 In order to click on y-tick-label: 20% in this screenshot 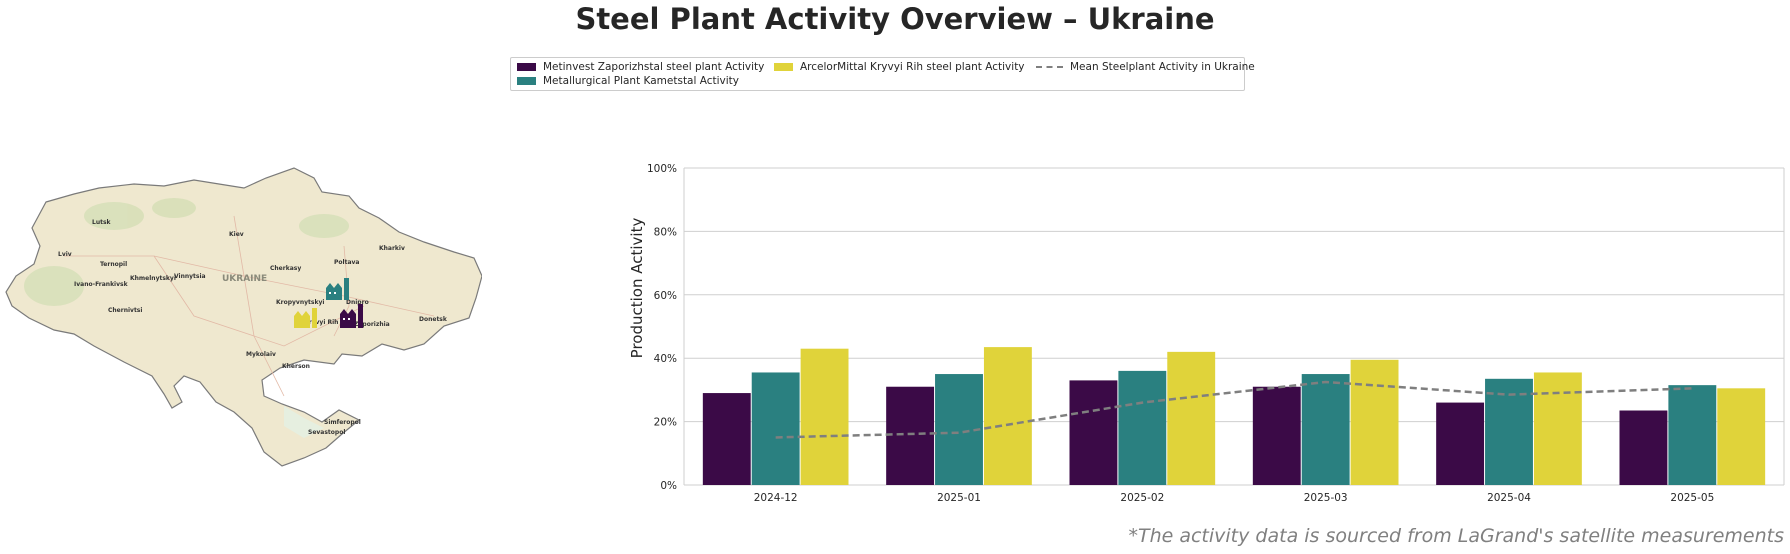, I will do `click(665, 423)`.